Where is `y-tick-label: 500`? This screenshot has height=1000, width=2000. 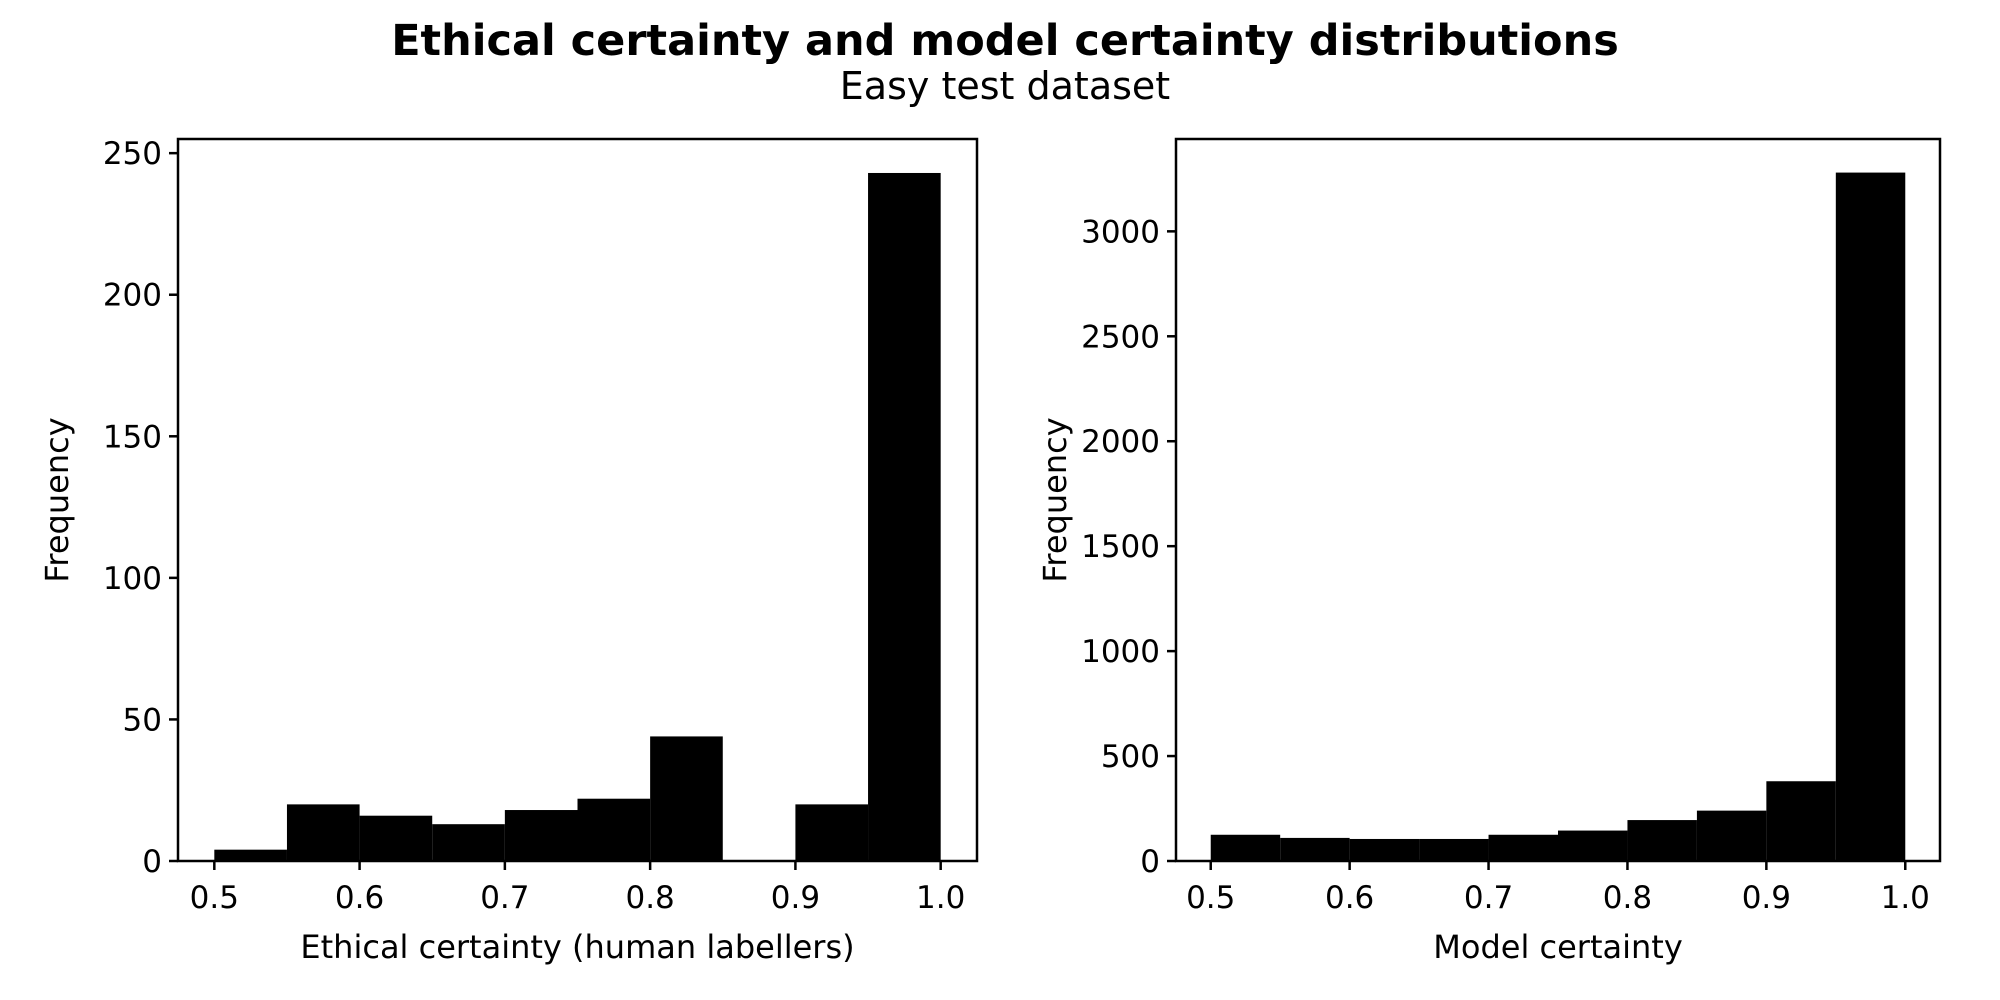
y-tick-label: 500 is located at coordinates (1130, 757).